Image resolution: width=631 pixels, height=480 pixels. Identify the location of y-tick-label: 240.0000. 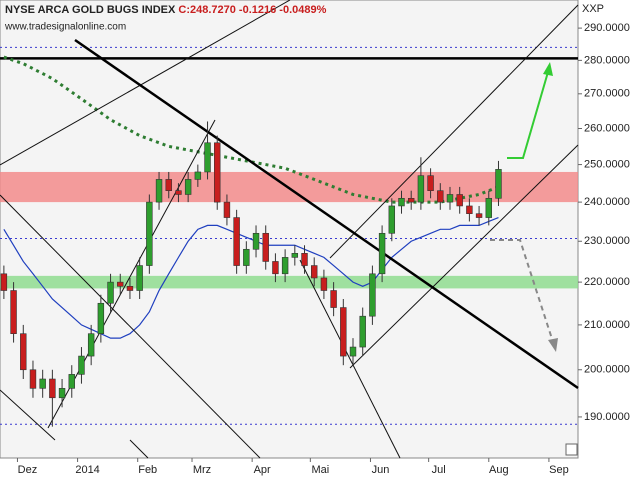
(607, 202).